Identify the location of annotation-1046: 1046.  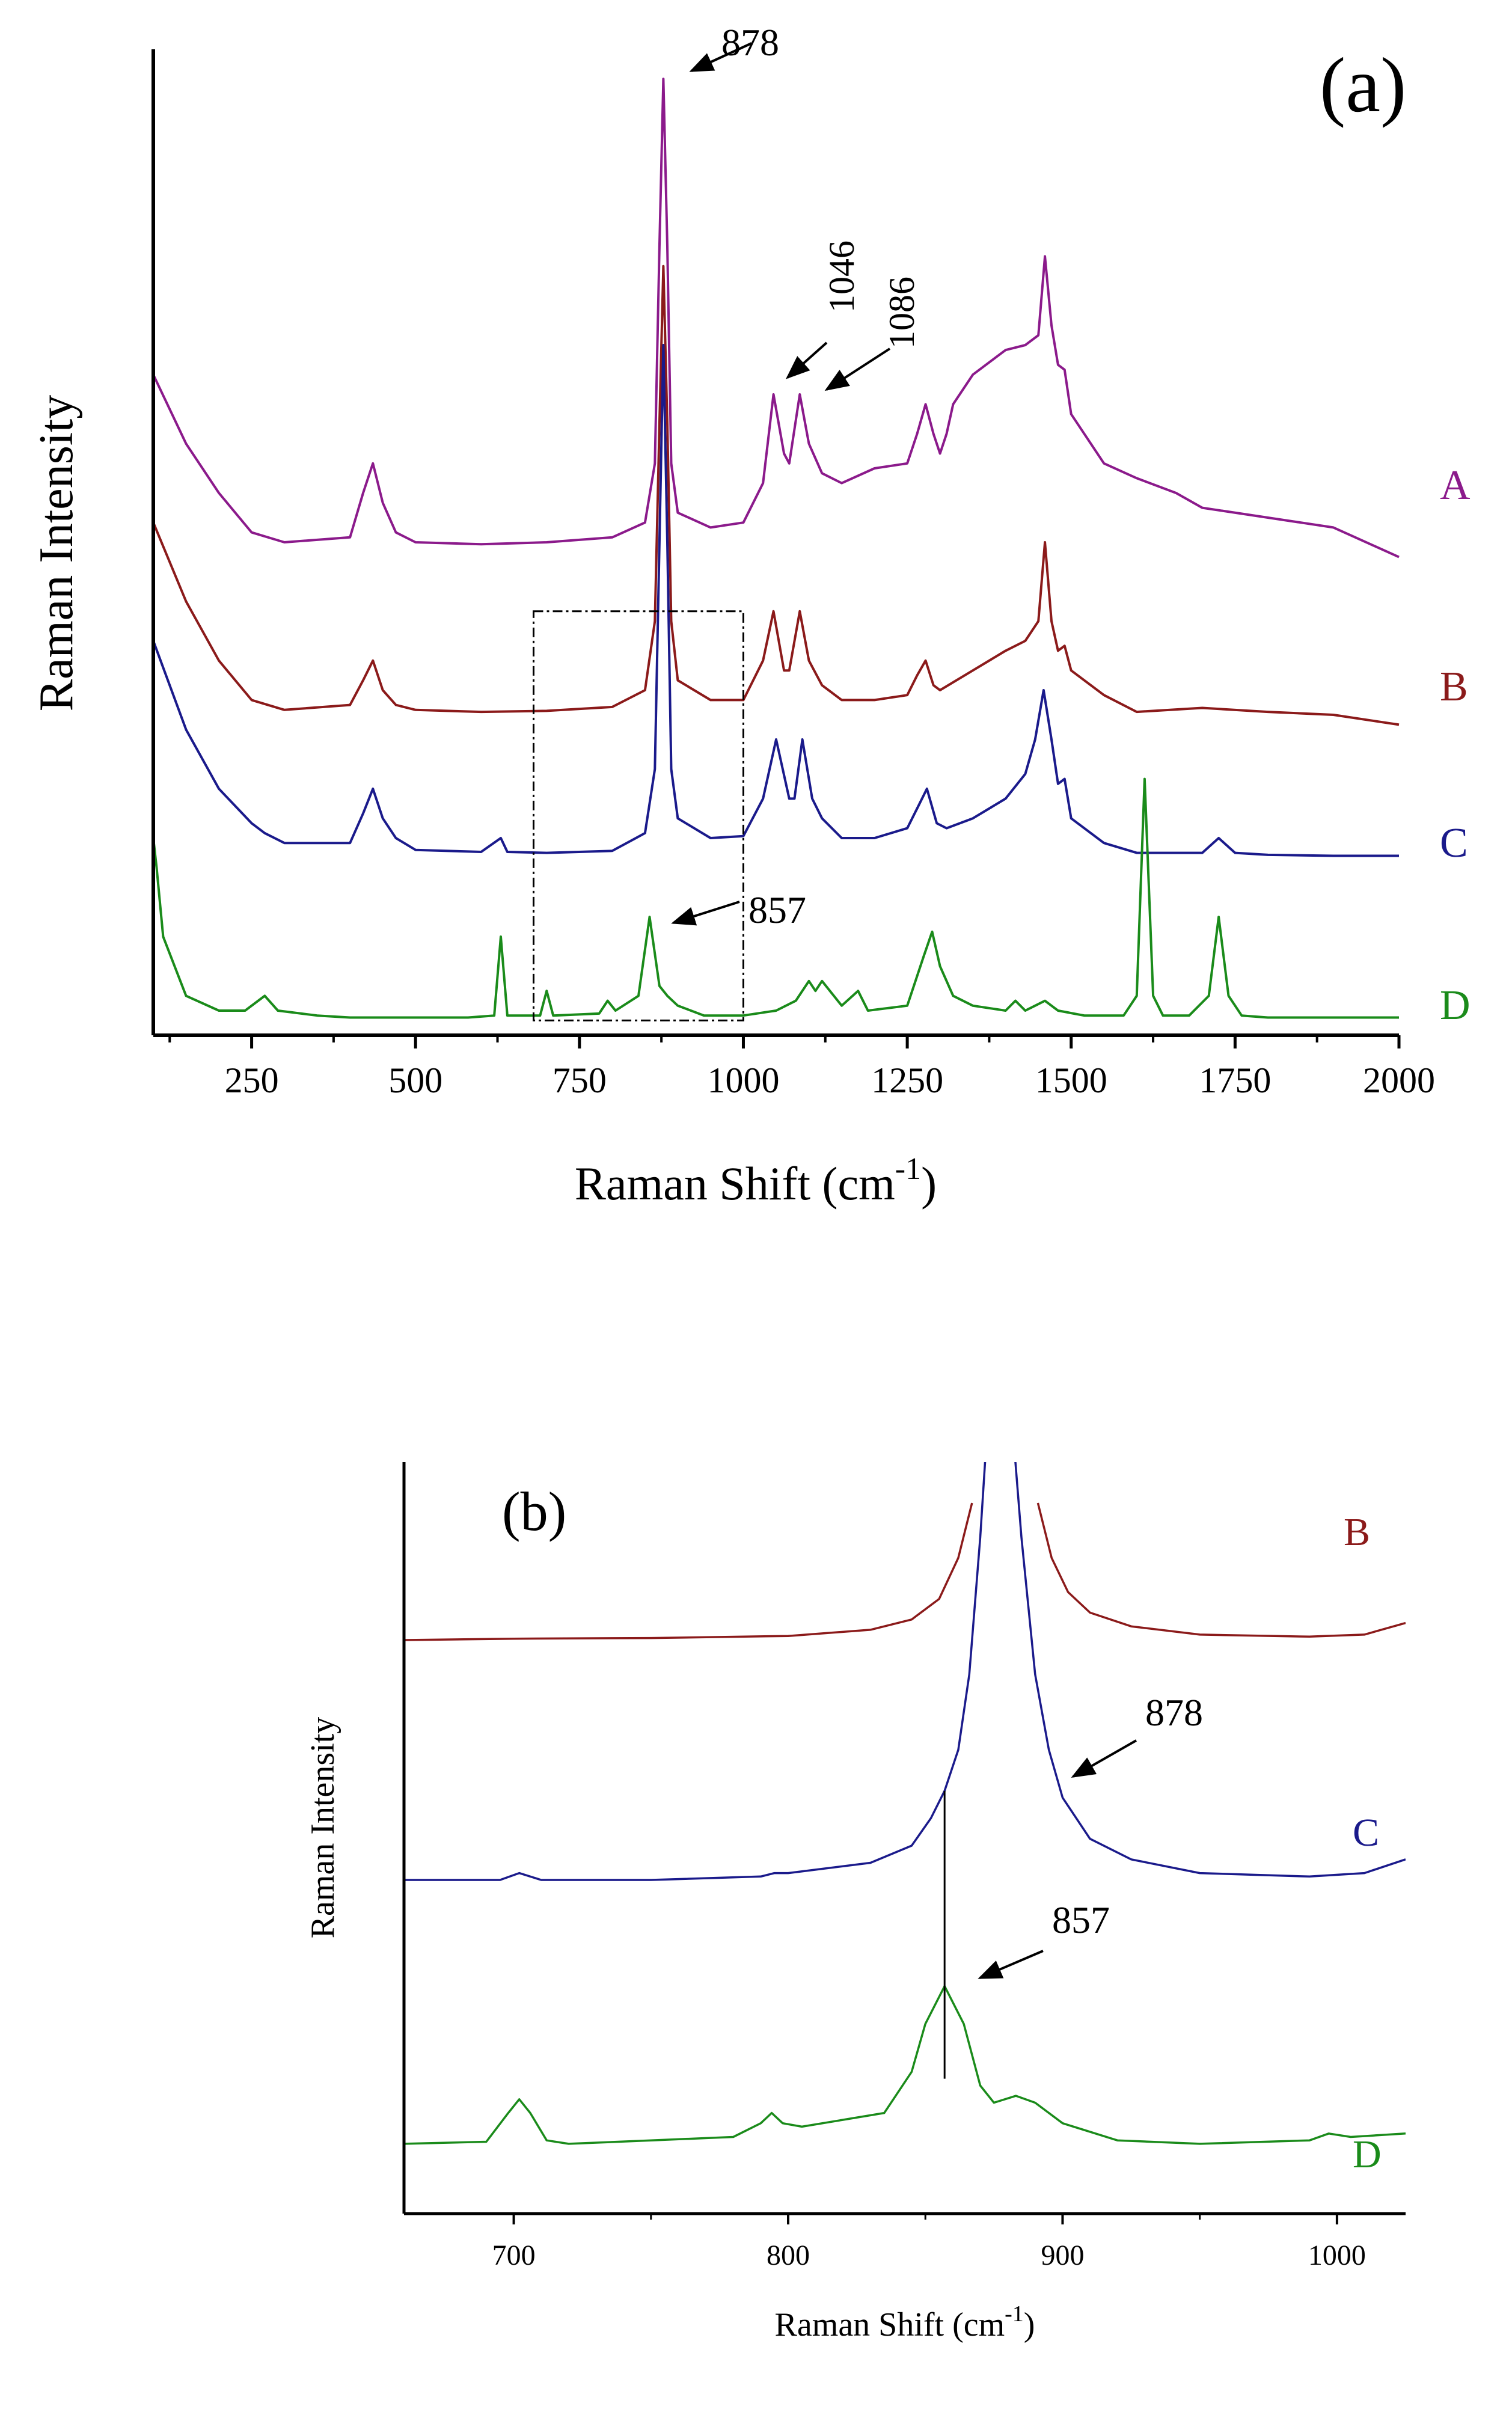
(842, 276).